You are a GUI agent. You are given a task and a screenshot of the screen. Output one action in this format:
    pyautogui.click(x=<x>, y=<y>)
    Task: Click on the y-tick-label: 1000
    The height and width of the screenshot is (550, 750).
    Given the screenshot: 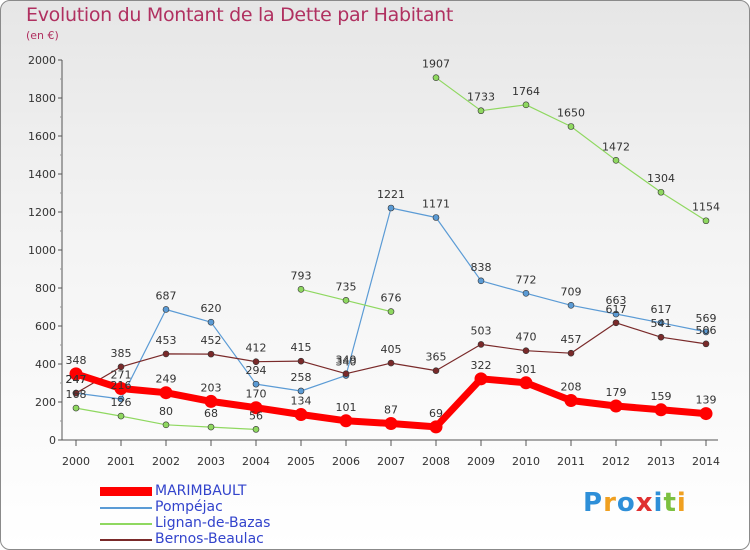 What is the action you would take?
    pyautogui.click(x=42, y=250)
    